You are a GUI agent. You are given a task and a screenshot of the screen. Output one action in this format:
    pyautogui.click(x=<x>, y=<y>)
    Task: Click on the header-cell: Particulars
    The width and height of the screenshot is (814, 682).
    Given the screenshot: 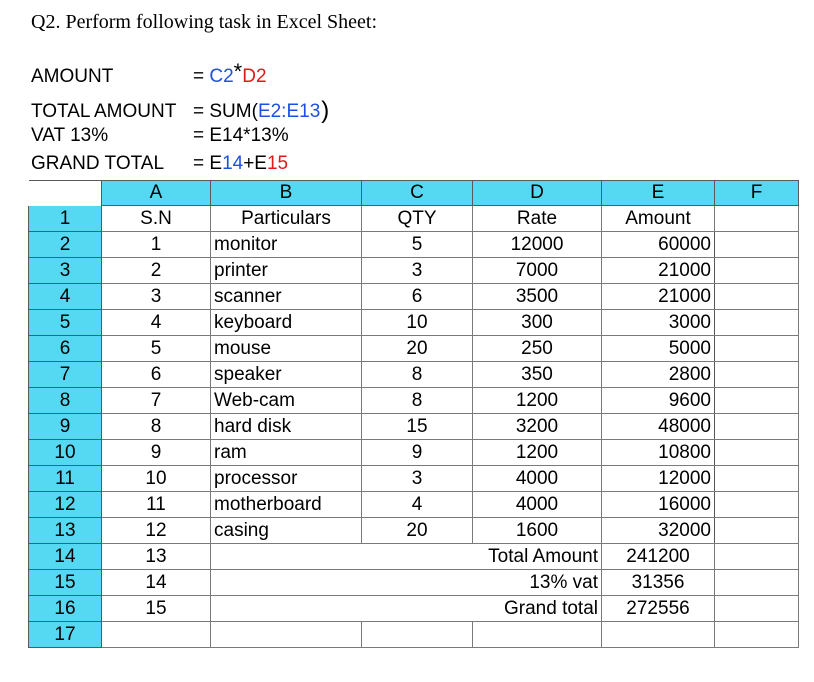 What is the action you would take?
    pyautogui.click(x=286, y=218)
    